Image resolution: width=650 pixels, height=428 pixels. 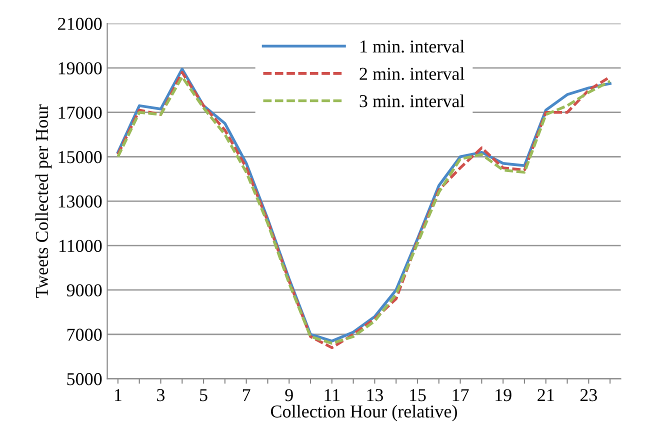 What do you see at coordinates (80, 112) in the screenshot?
I see `y-tick-label: 17000` at bounding box center [80, 112].